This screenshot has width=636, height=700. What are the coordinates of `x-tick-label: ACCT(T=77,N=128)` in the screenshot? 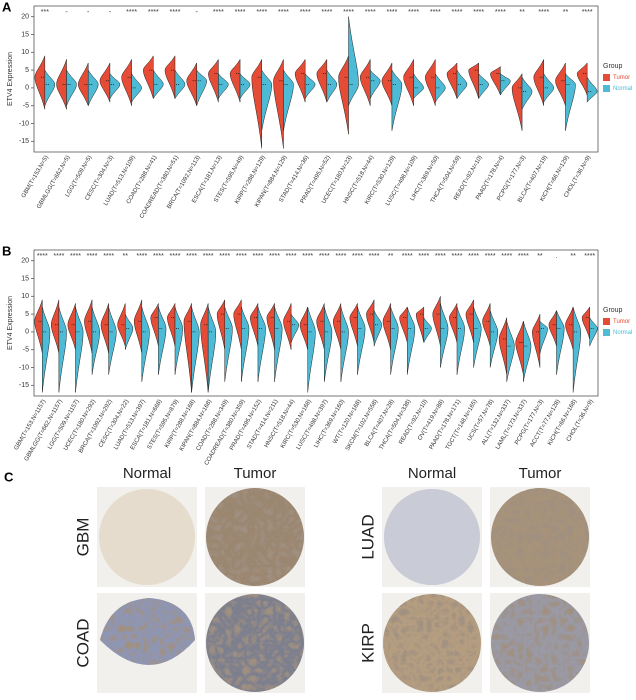 It's located at (546, 423).